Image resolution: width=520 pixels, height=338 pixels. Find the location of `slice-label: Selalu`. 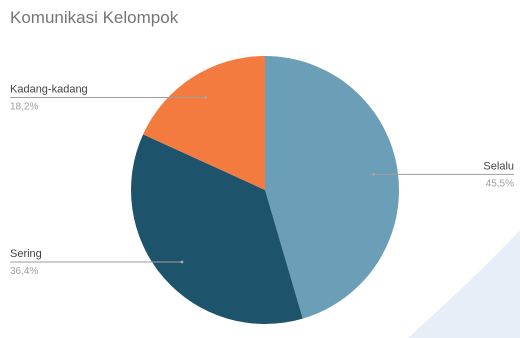

slice-label: Selalu is located at coordinates (498, 166).